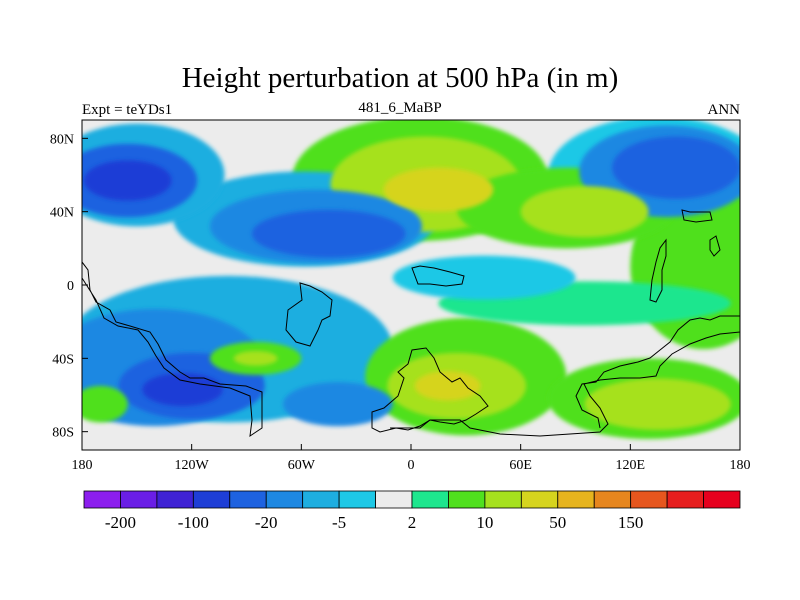 The image size is (800, 600). What do you see at coordinates (412, 511) in the screenshot?
I see `colorbar: -200 -100 -20 -5 2 10 50 150` at bounding box center [412, 511].